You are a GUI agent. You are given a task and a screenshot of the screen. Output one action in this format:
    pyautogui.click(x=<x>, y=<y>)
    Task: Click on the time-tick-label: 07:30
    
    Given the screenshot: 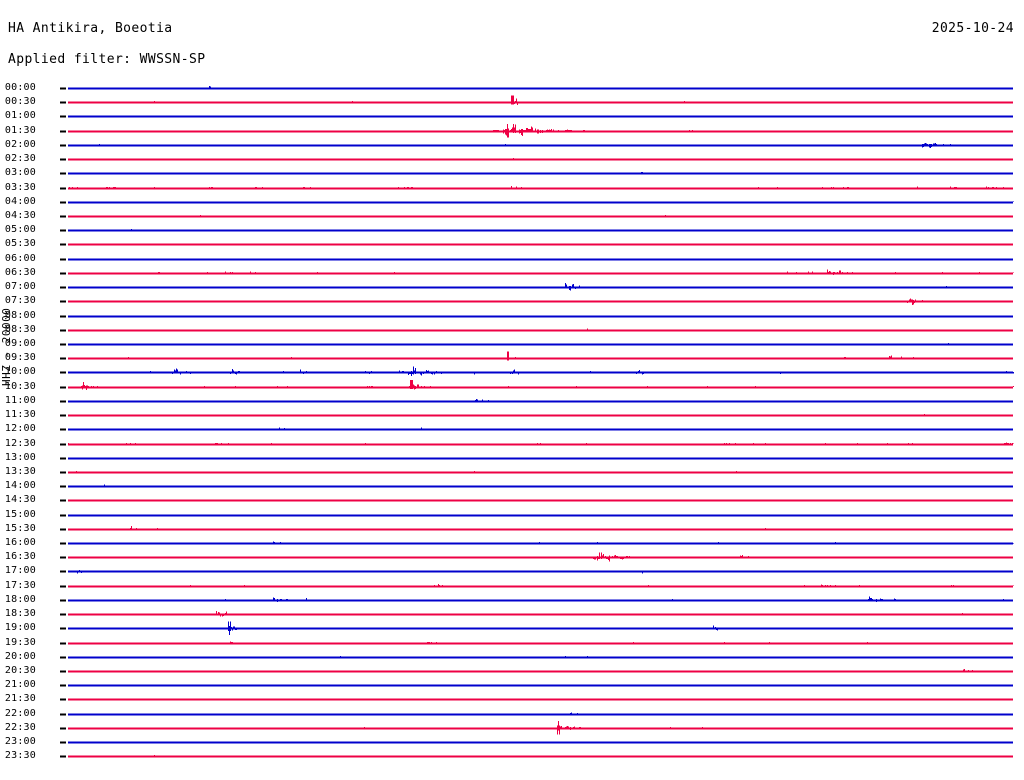 What is the action you would take?
    pyautogui.click(x=20, y=301)
    